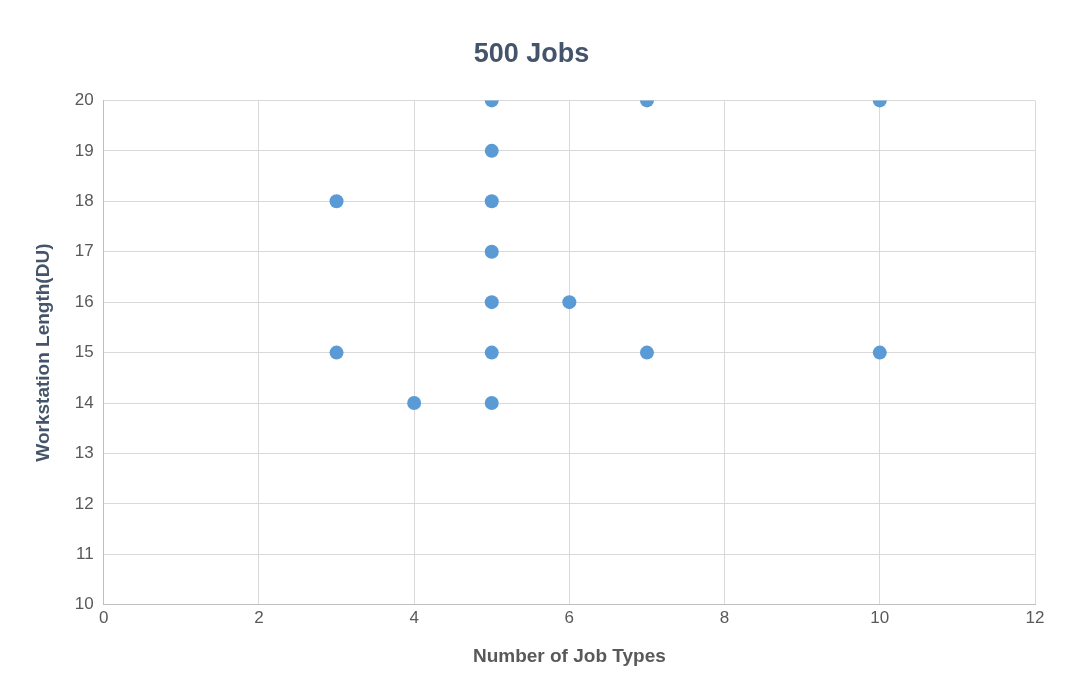  I want to click on y-tick-label: 18, so click(84, 200).